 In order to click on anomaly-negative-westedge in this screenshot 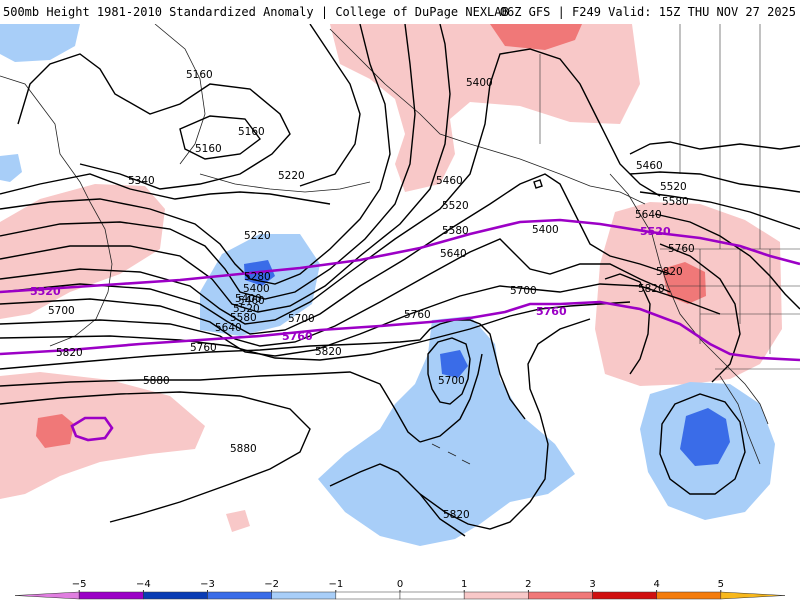, I will do `click(11, 168)`.